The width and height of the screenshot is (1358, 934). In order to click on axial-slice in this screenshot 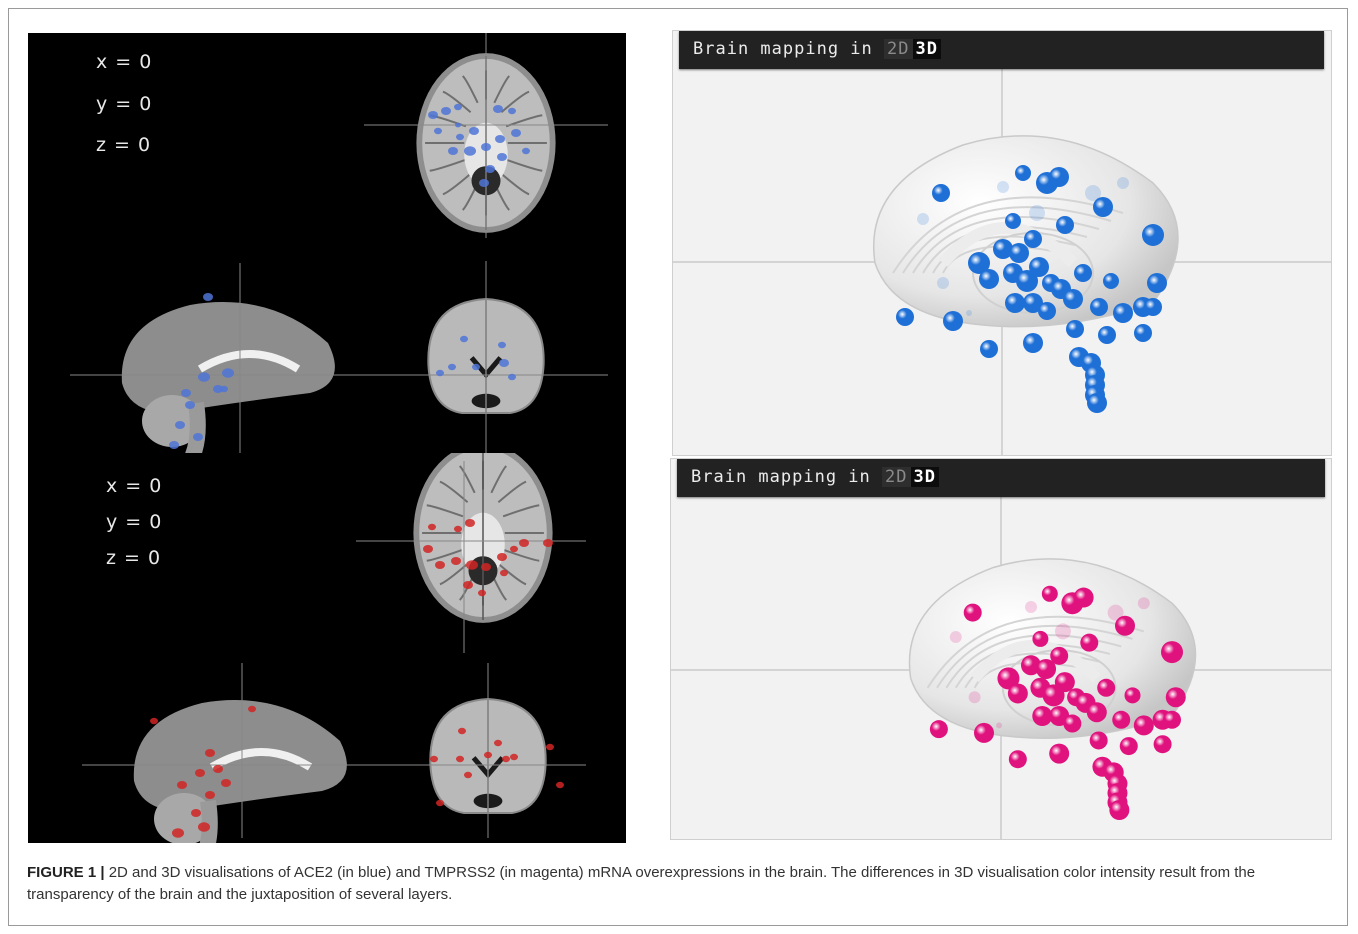, I will do `click(483, 538)`.